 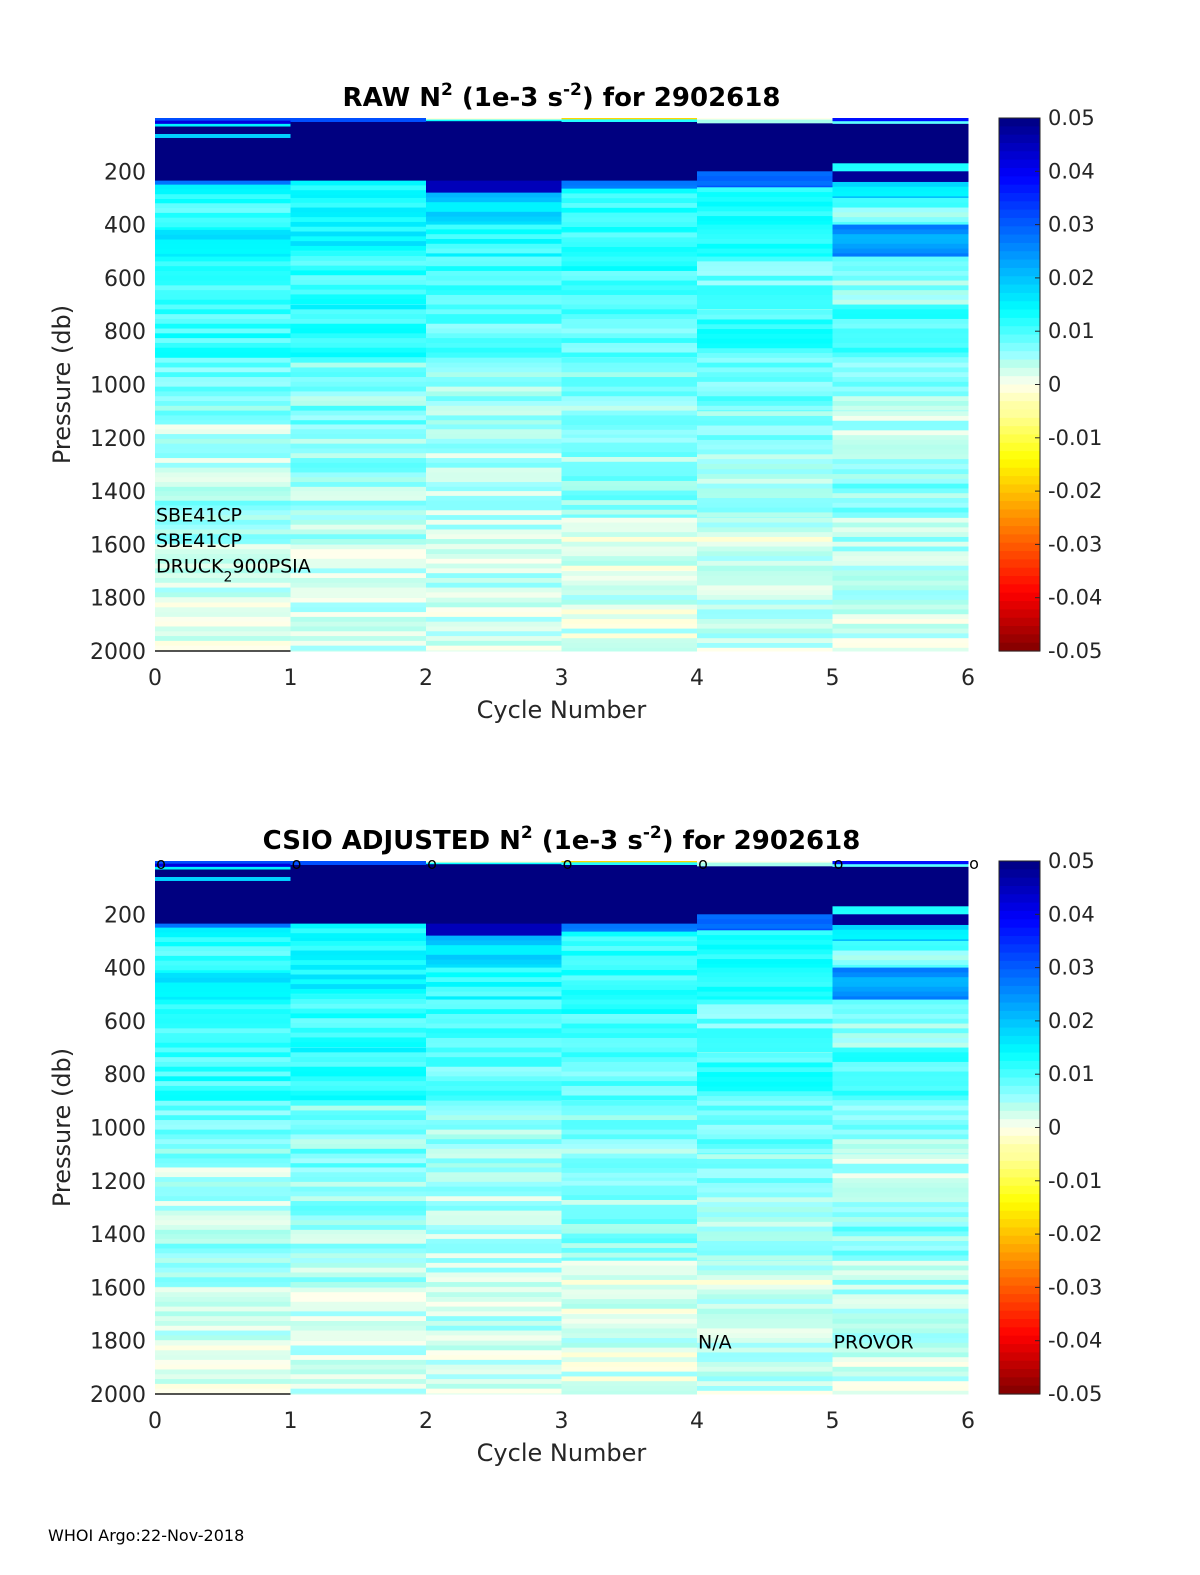 I want to click on annotation-text: N/A, so click(x=715, y=1343).